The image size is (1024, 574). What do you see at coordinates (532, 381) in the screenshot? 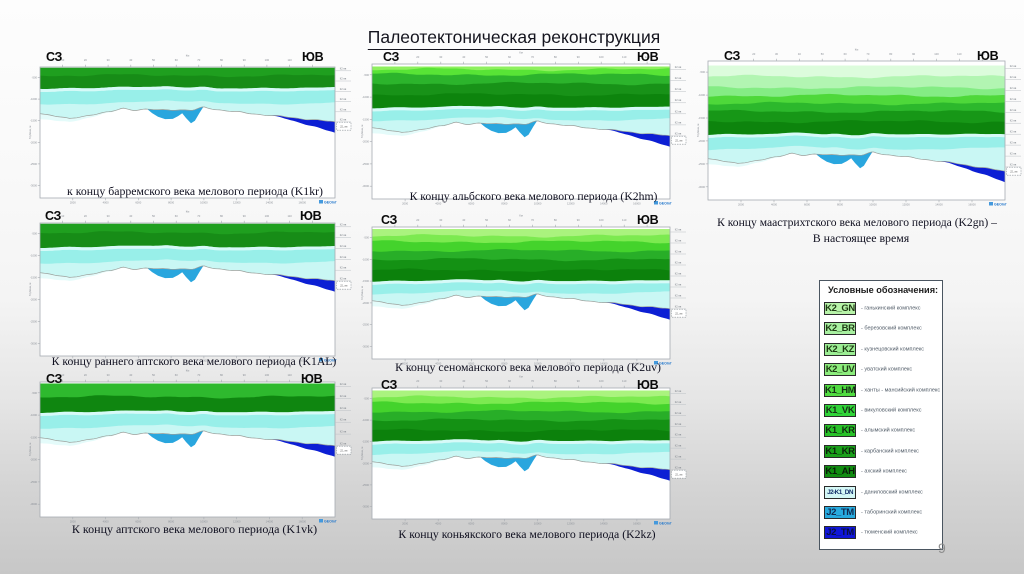
I see `svg-text: 70` at bounding box center [532, 381].